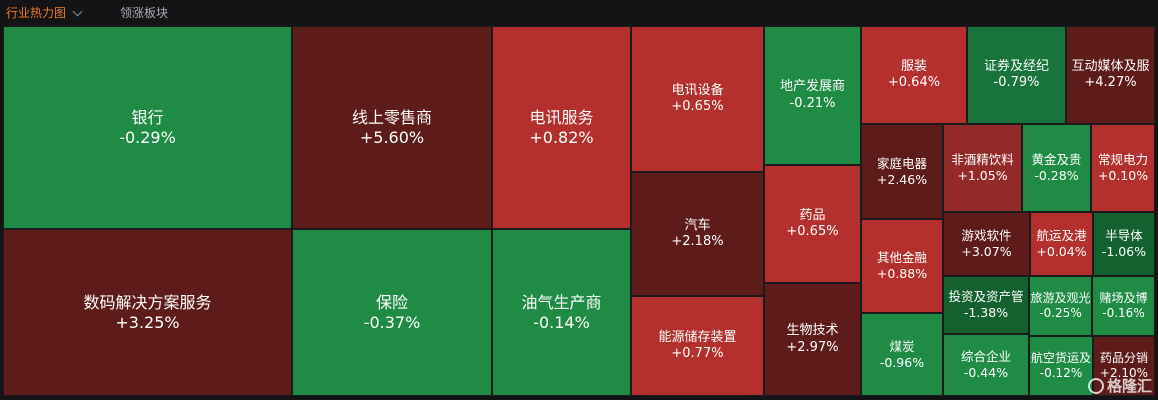 Image resolution: width=1158 pixels, height=400 pixels. Describe the element at coordinates (1123, 358) in the screenshot. I see `tile-name: 药品分销` at that location.